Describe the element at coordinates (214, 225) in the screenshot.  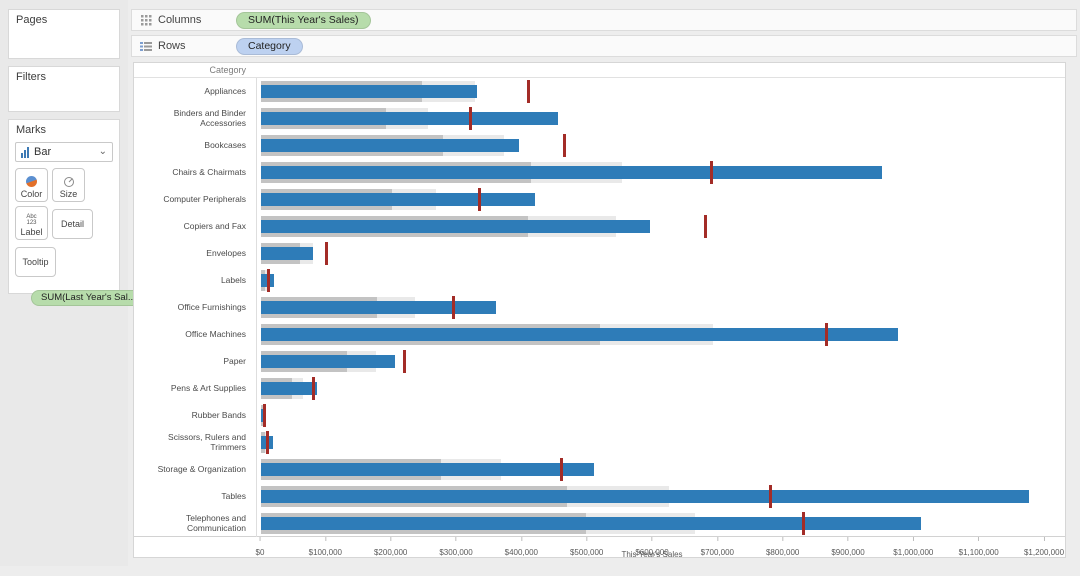
I see `category-label: Copiers and Fax` at that location.